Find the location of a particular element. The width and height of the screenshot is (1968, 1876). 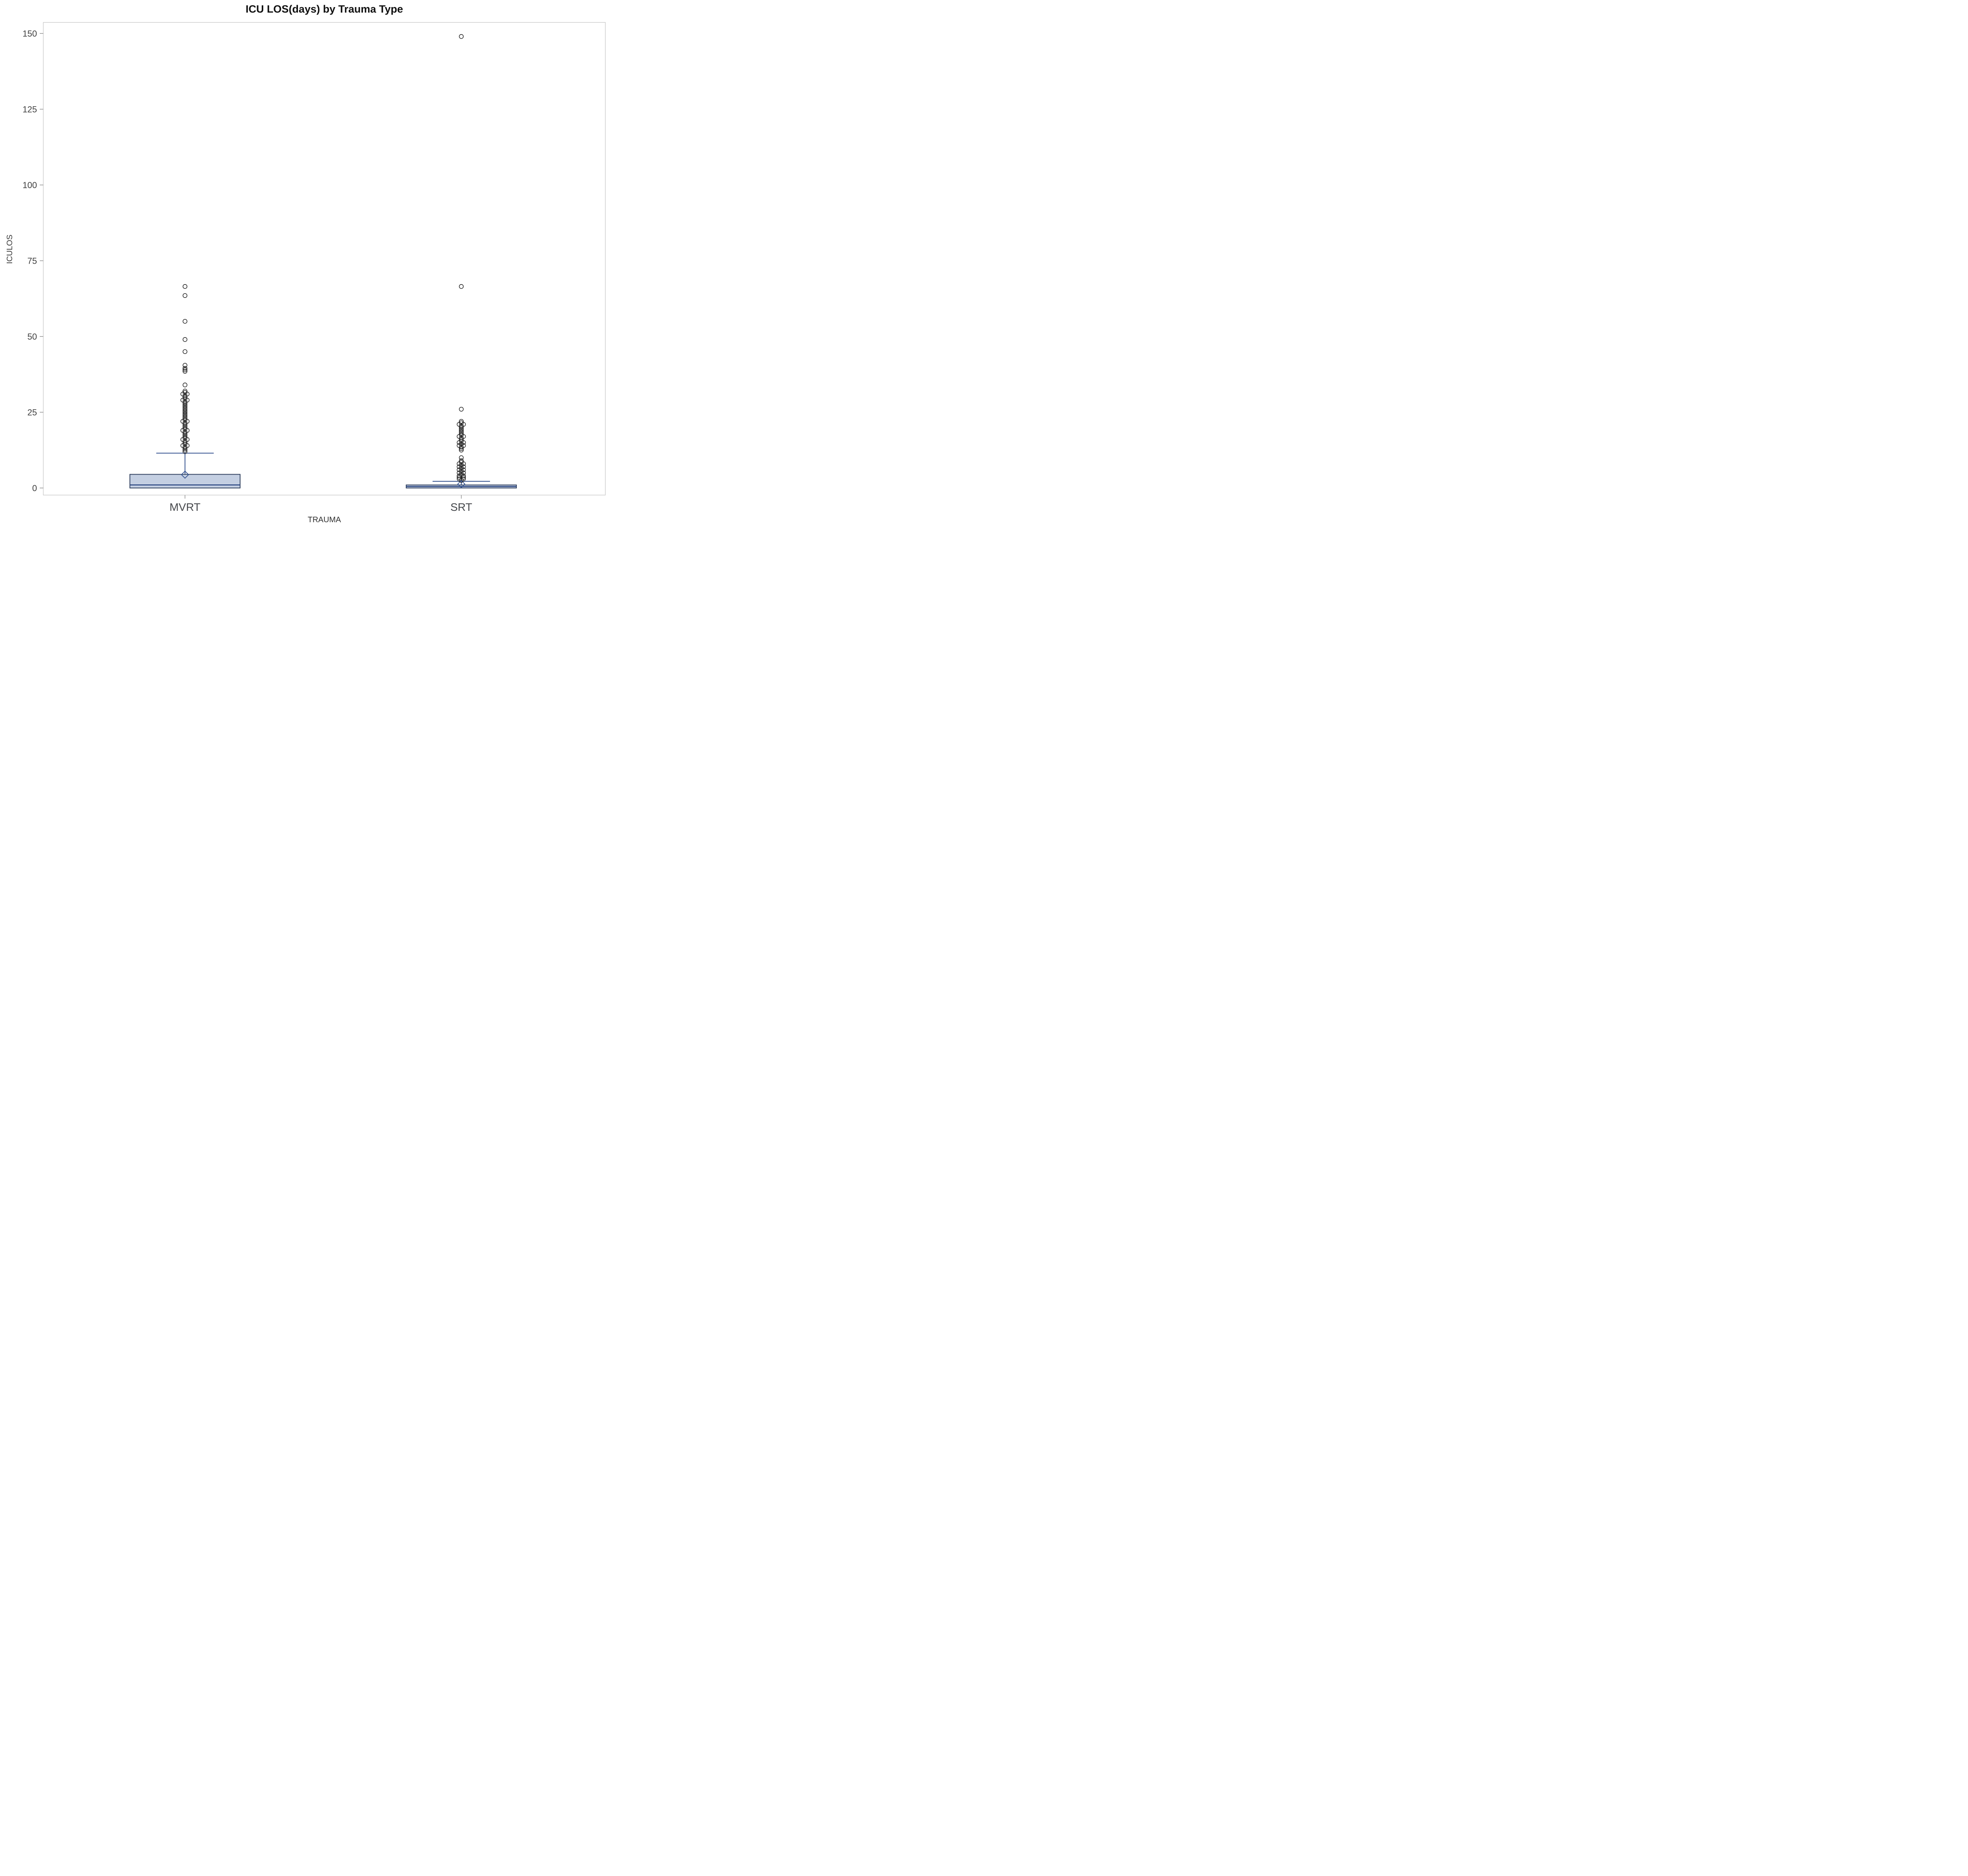

y-tick-label: 50 is located at coordinates (32, 337).